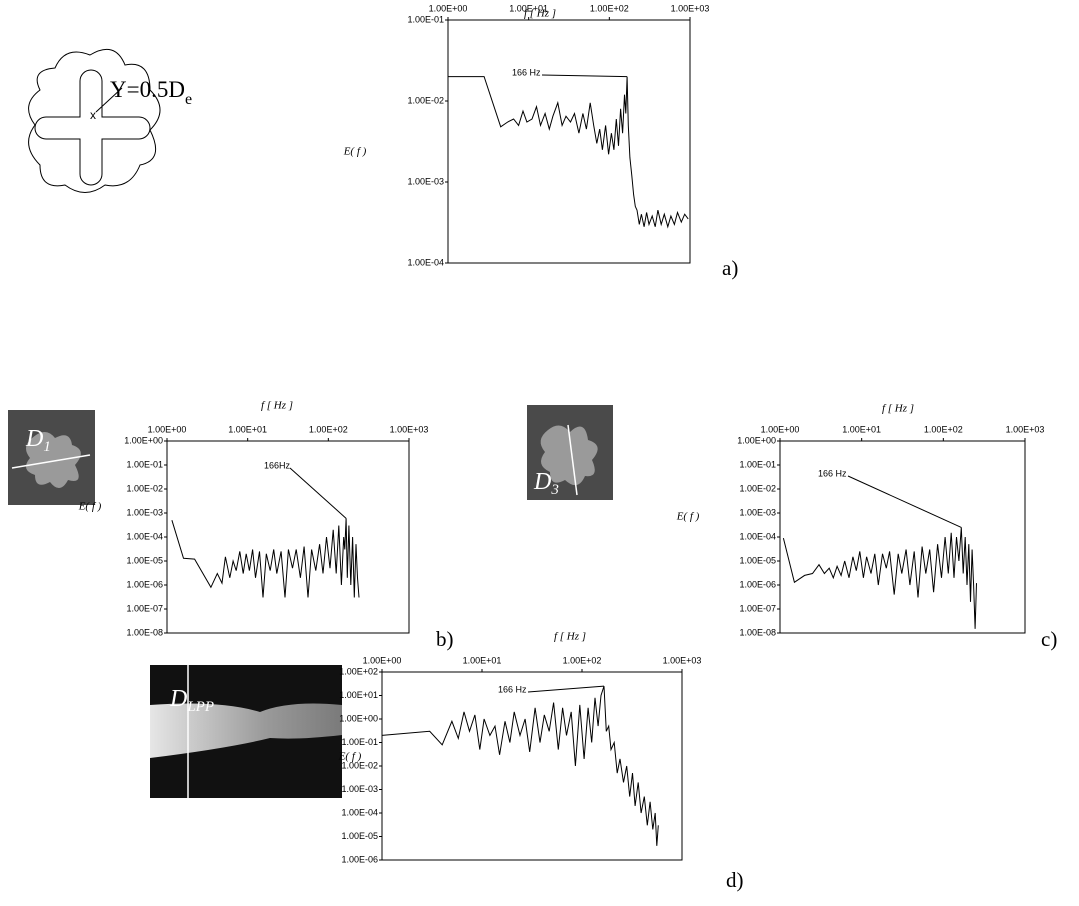 Image resolution: width=1079 pixels, height=906 pixels. I want to click on plot-frame, so click(569, 141).